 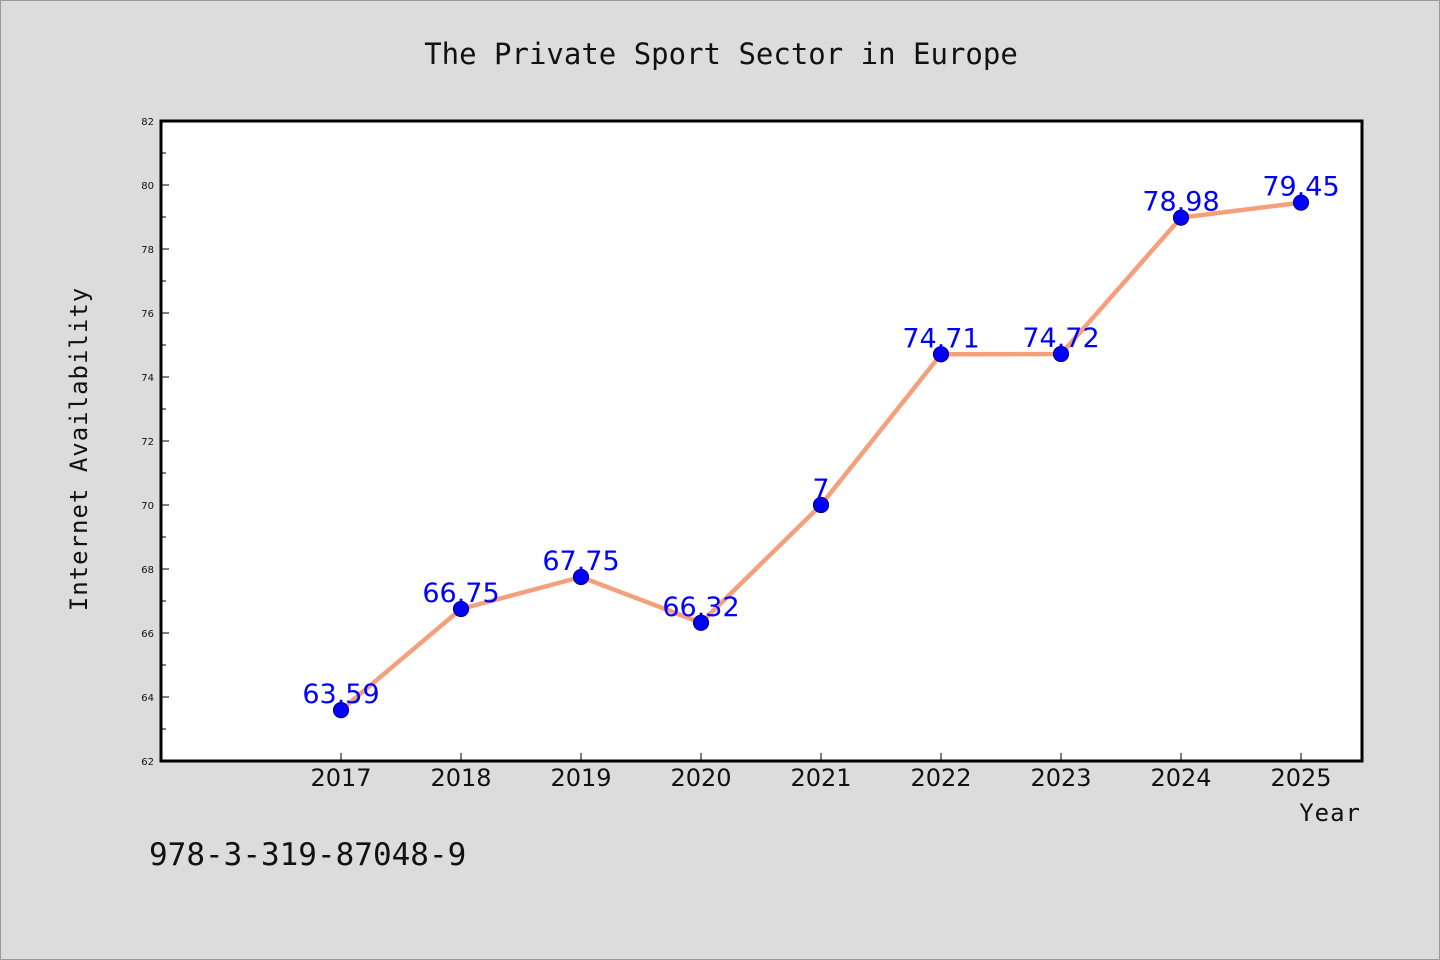 I want to click on x-tick-label: 2020, so click(x=700, y=778).